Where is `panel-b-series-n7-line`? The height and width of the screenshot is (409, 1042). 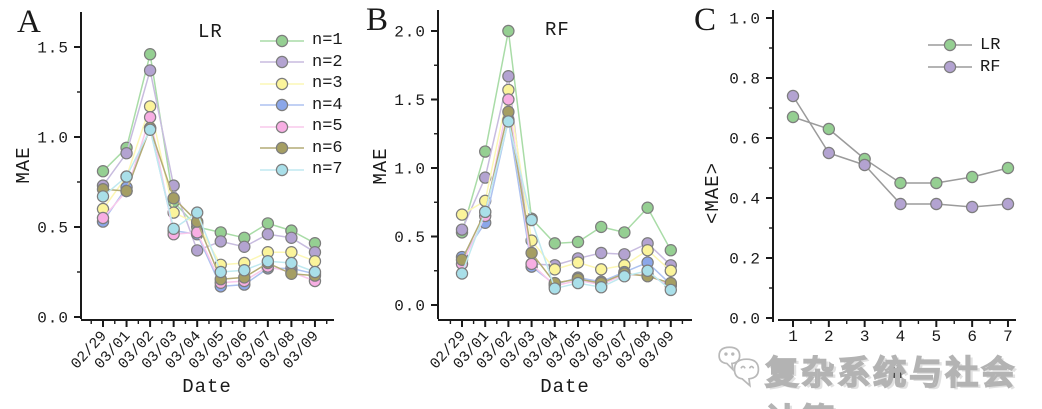
panel-b-series-n7-line is located at coordinates (566, 205).